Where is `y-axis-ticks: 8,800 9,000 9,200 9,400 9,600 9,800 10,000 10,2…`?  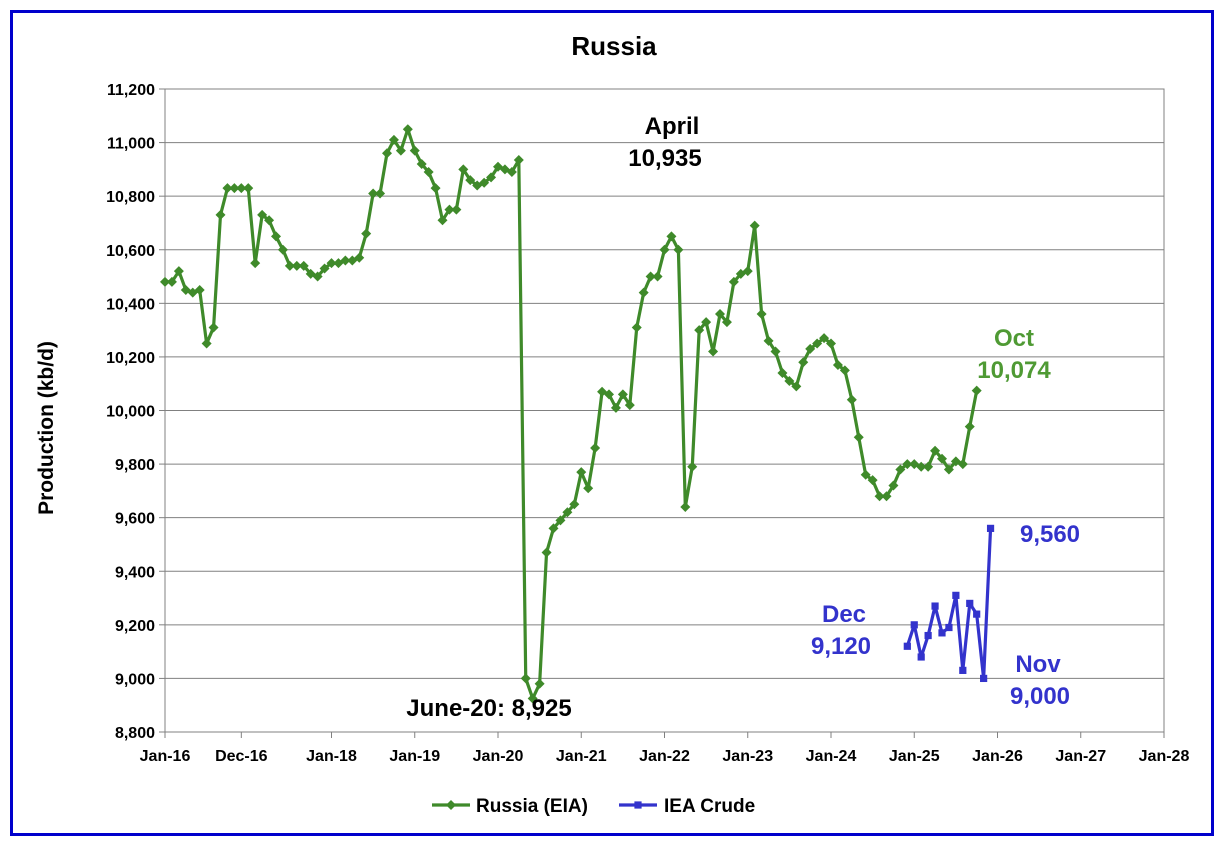 y-axis-ticks: 8,800 9,000 9,200 9,400 9,600 9,800 10,000 10,2… is located at coordinates (135, 412).